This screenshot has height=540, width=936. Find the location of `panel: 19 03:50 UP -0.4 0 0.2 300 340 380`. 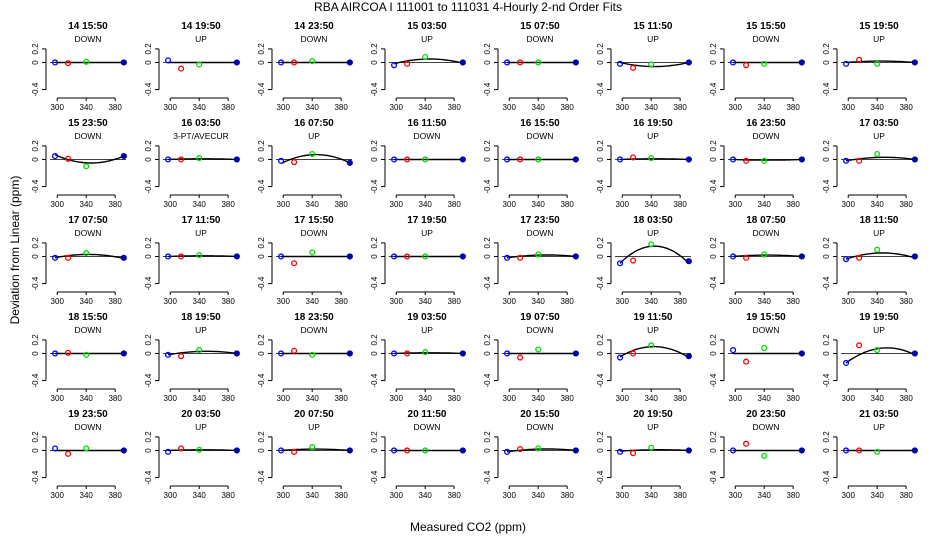

panel: 19 03:50 UP -0.4 0 0.2 300 340 380 is located at coordinates (418, 357).